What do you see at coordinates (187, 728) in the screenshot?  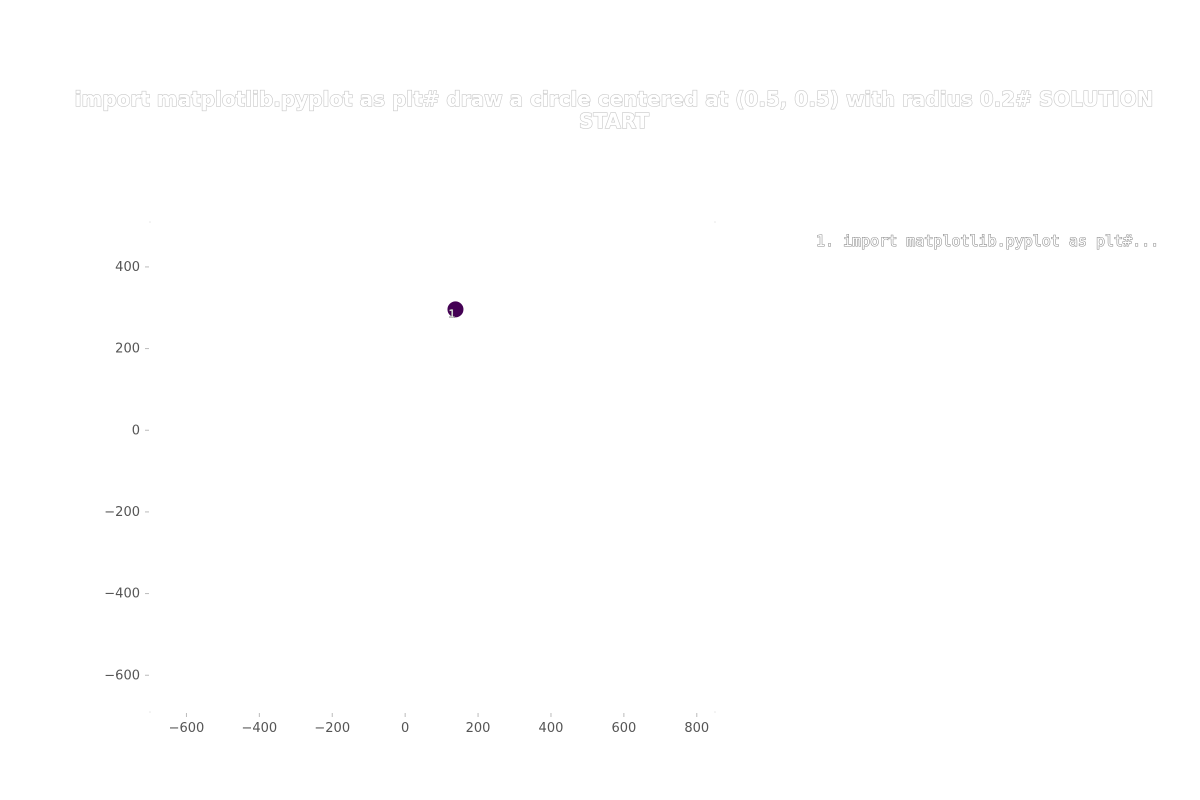 I see `x-tick-label: −600` at bounding box center [187, 728].